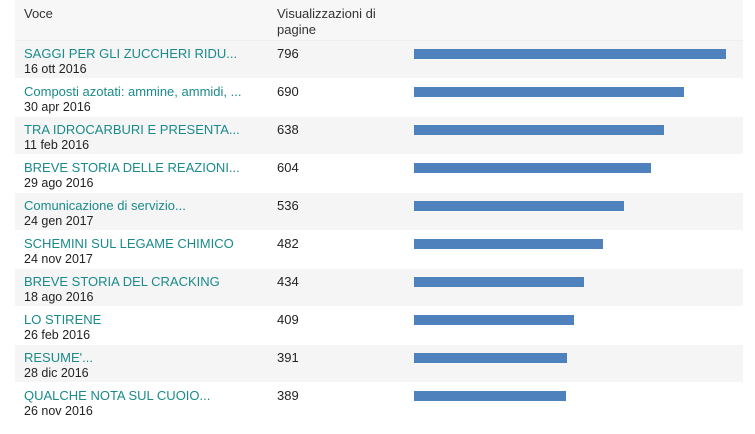 This screenshot has height=434, width=755. Describe the element at coordinates (288, 243) in the screenshot. I see `page-views-count: 482` at that location.